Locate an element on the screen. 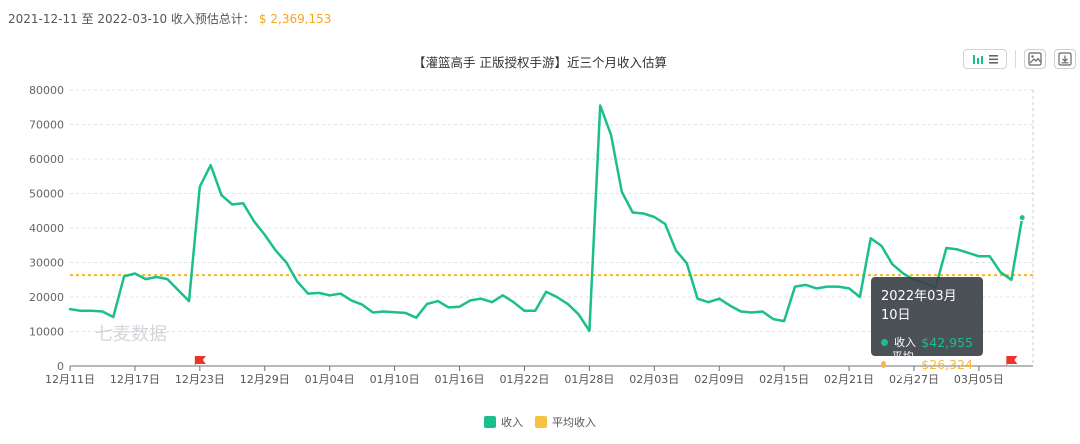  y-tick-label: 70000 is located at coordinates (46, 125).